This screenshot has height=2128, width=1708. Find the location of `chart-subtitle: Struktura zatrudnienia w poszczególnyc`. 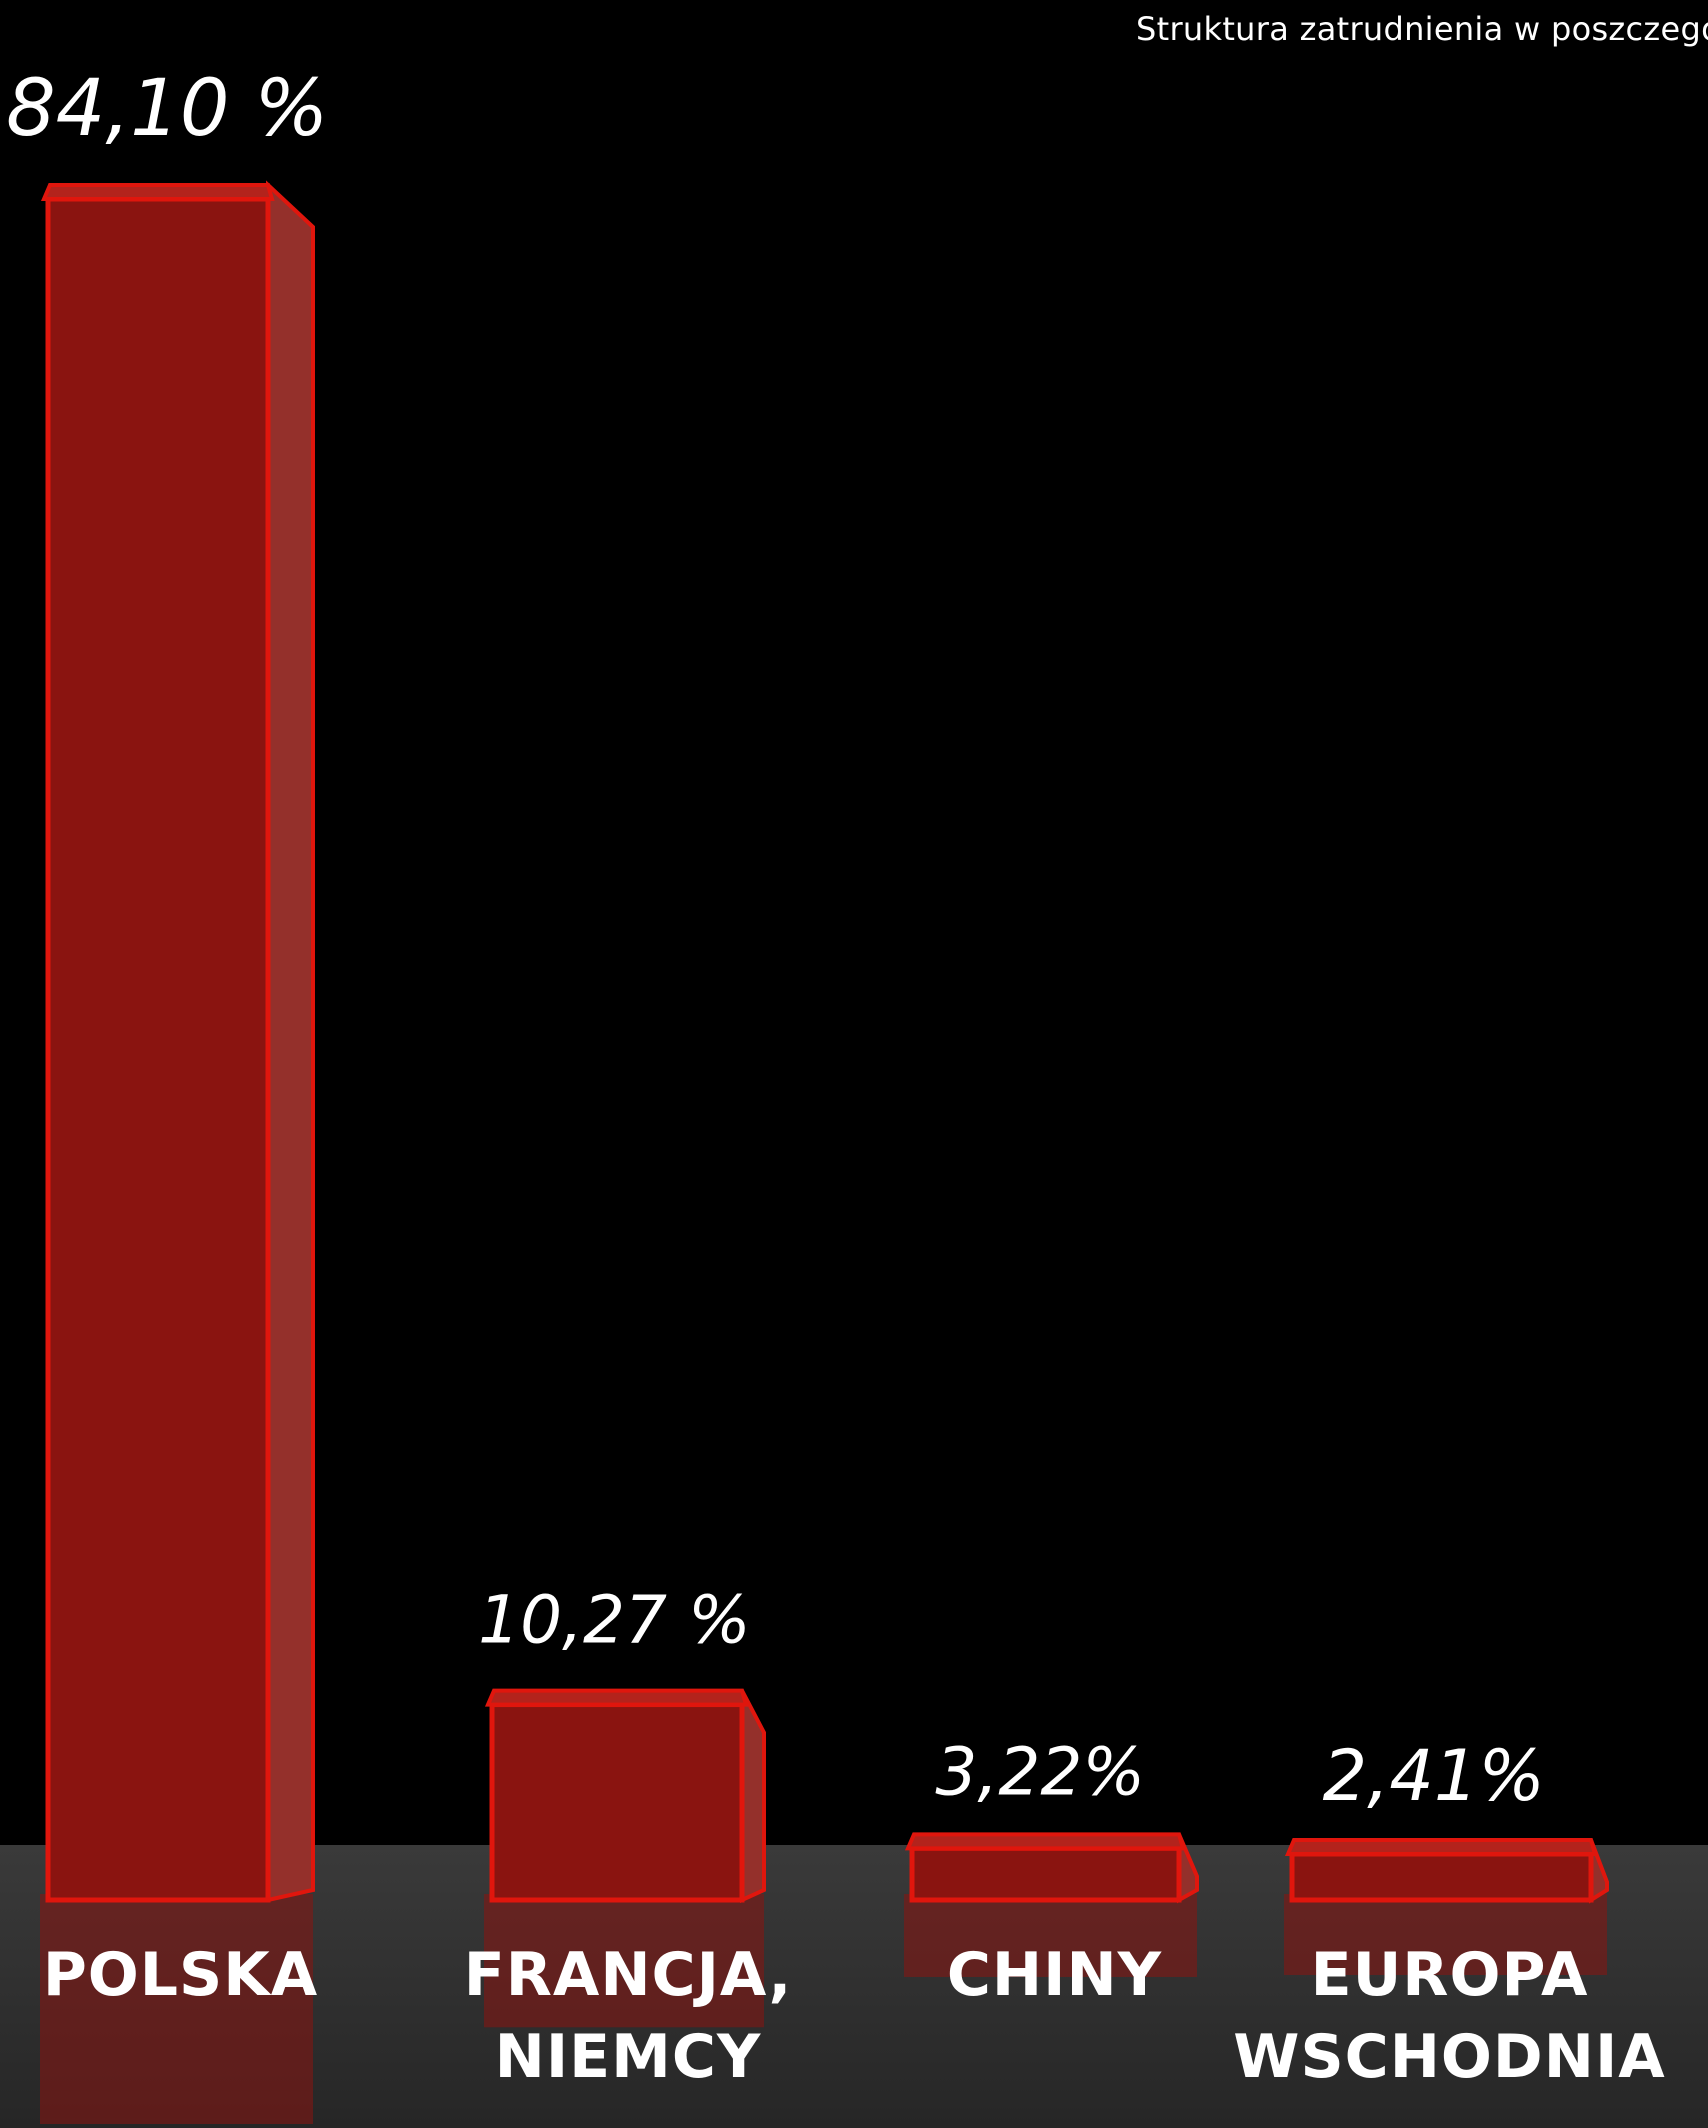

chart-subtitle: Struktura zatrudnienia w poszczególnyc is located at coordinates (1422, 29).